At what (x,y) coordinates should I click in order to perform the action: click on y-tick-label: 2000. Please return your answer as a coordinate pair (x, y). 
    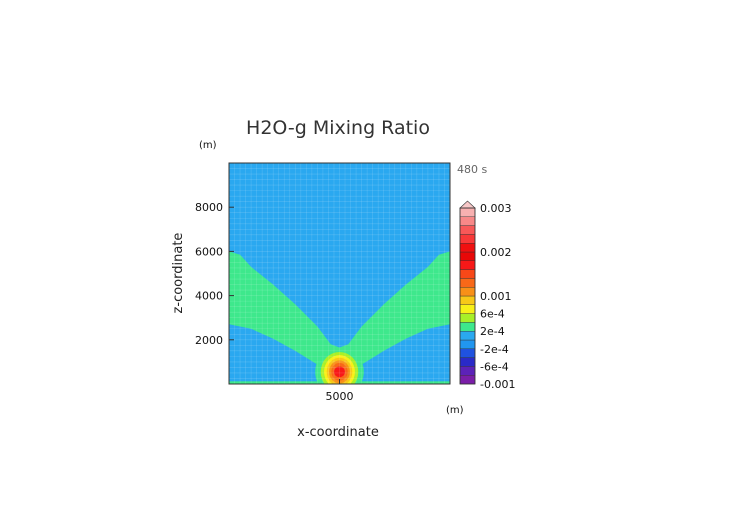
    Looking at the image, I should click on (209, 340).